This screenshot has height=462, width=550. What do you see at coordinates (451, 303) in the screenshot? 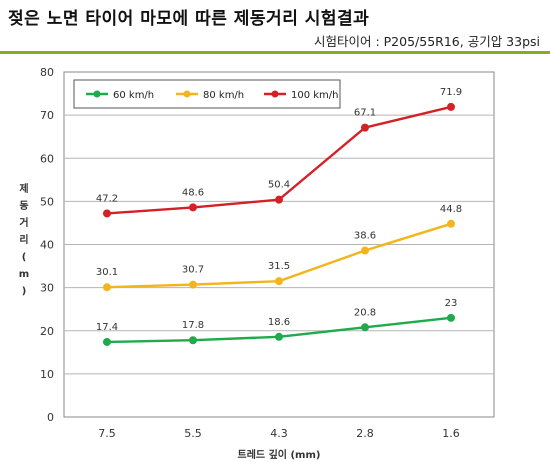
I see `data-label: 23` at bounding box center [451, 303].